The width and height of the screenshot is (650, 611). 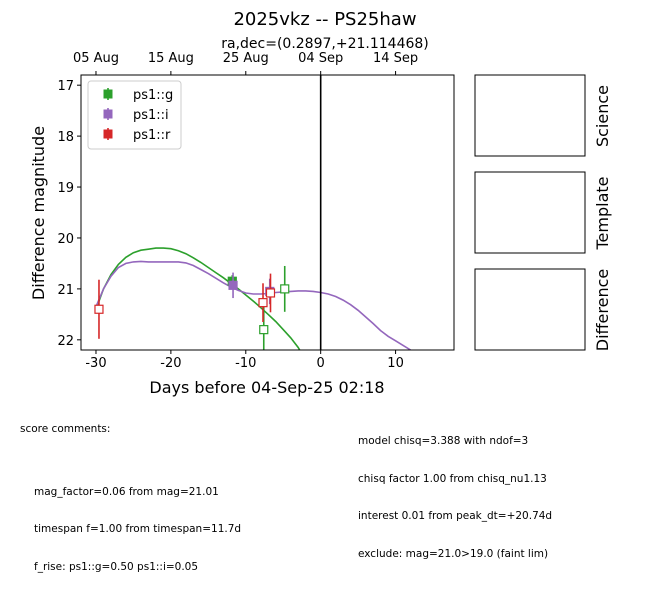 I want to click on comment-line: chisq factor 1.00 from chisq_nu1.13, so click(x=452, y=478).